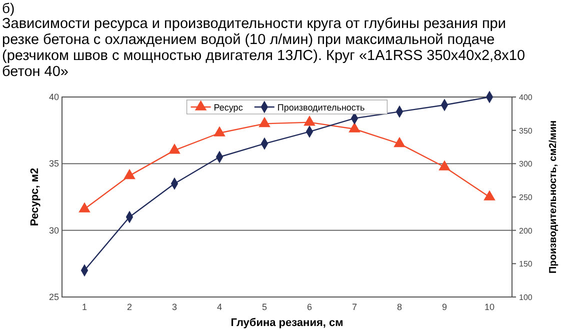  What do you see at coordinates (553, 197) in the screenshot?
I see `y2-axis-title: Производительность, см2/мин` at bounding box center [553, 197].